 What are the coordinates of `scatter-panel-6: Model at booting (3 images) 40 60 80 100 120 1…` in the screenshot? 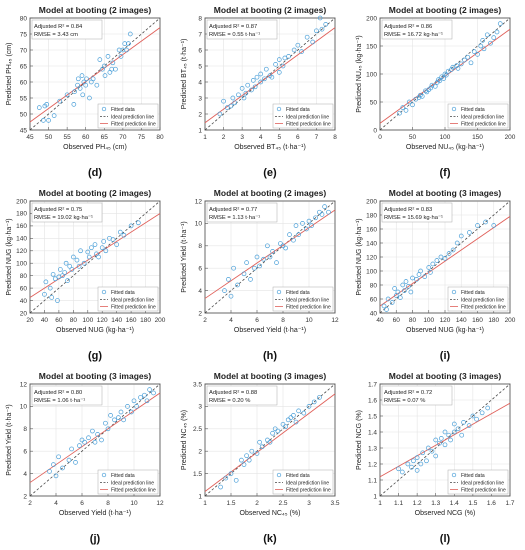 It's located at (436, 275).